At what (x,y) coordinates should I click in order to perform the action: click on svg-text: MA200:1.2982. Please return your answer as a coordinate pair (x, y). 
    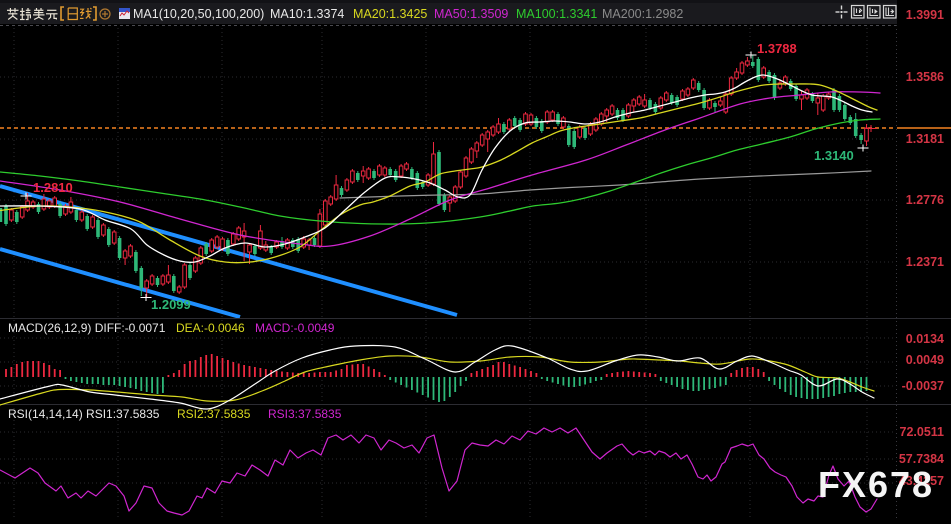
    Looking at the image, I should click on (642, 14).